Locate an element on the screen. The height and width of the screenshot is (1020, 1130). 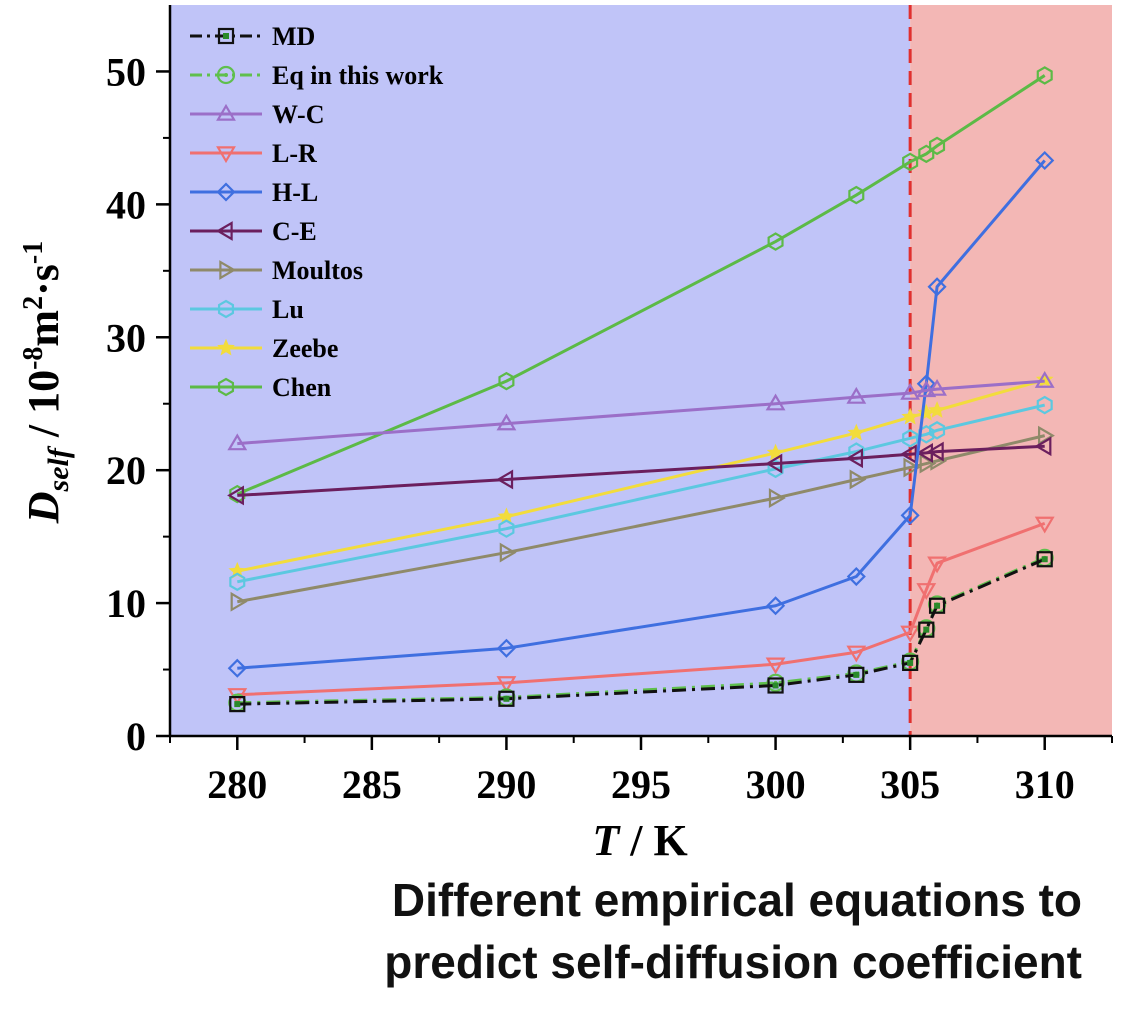
legend-item-moultos: Moultos is located at coordinates (276, 270).